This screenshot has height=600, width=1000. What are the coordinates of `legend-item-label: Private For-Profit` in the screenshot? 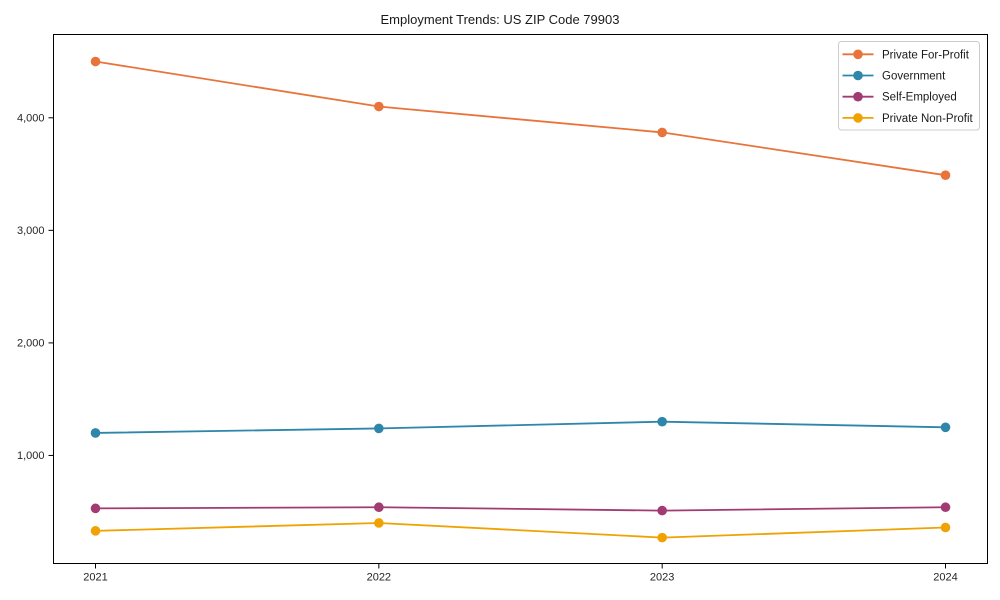 It's located at (926, 55).